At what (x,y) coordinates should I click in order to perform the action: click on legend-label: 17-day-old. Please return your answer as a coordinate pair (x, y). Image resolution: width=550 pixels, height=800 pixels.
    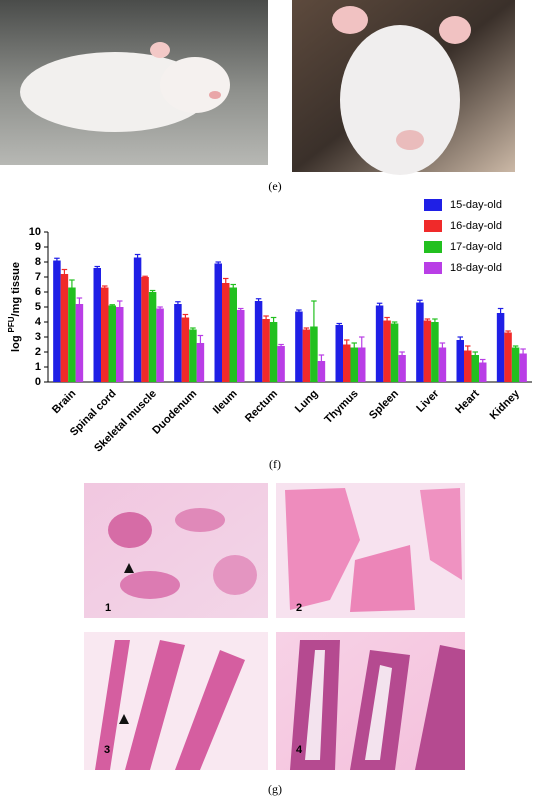
    Looking at the image, I should click on (476, 247).